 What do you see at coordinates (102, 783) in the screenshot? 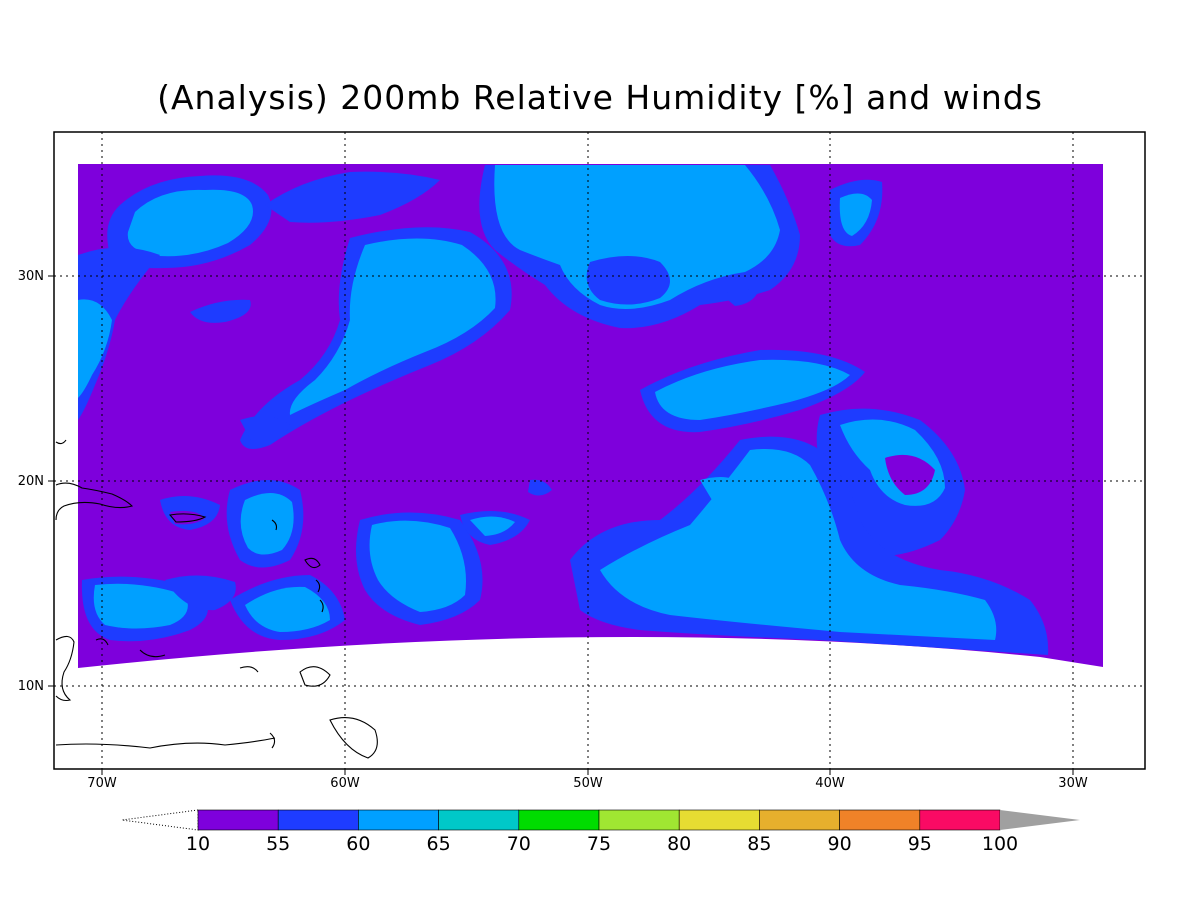
I see `lon-label-70w: 70W` at bounding box center [102, 783].